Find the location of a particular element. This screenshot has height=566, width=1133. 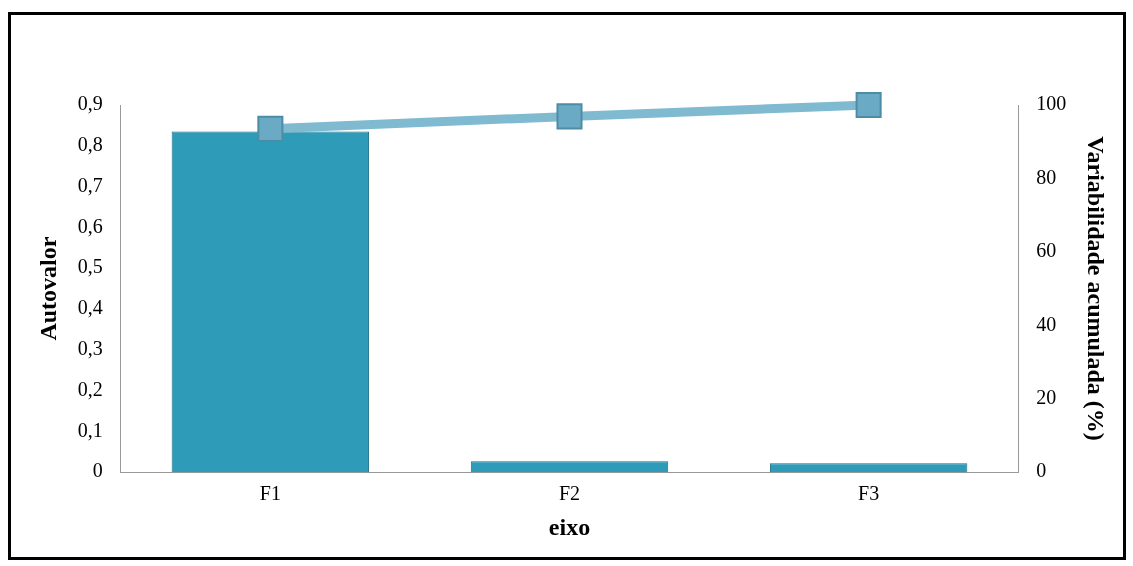

x-tick-label: F2 is located at coordinates (569, 493).